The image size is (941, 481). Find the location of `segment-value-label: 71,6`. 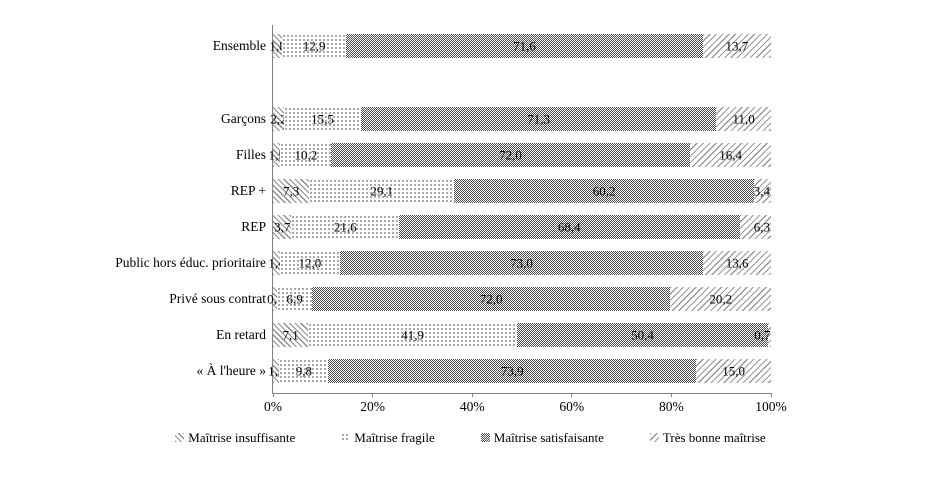

segment-value-label: 71,6 is located at coordinates (524, 46).